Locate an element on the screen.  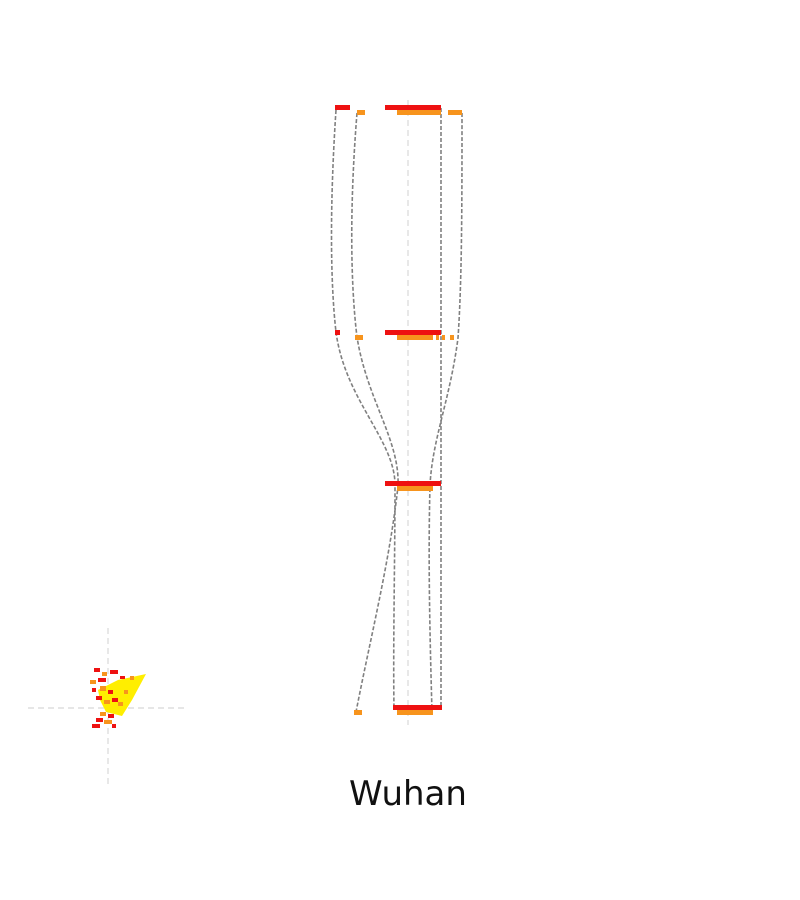
flow-curves is located at coordinates (396, 410).